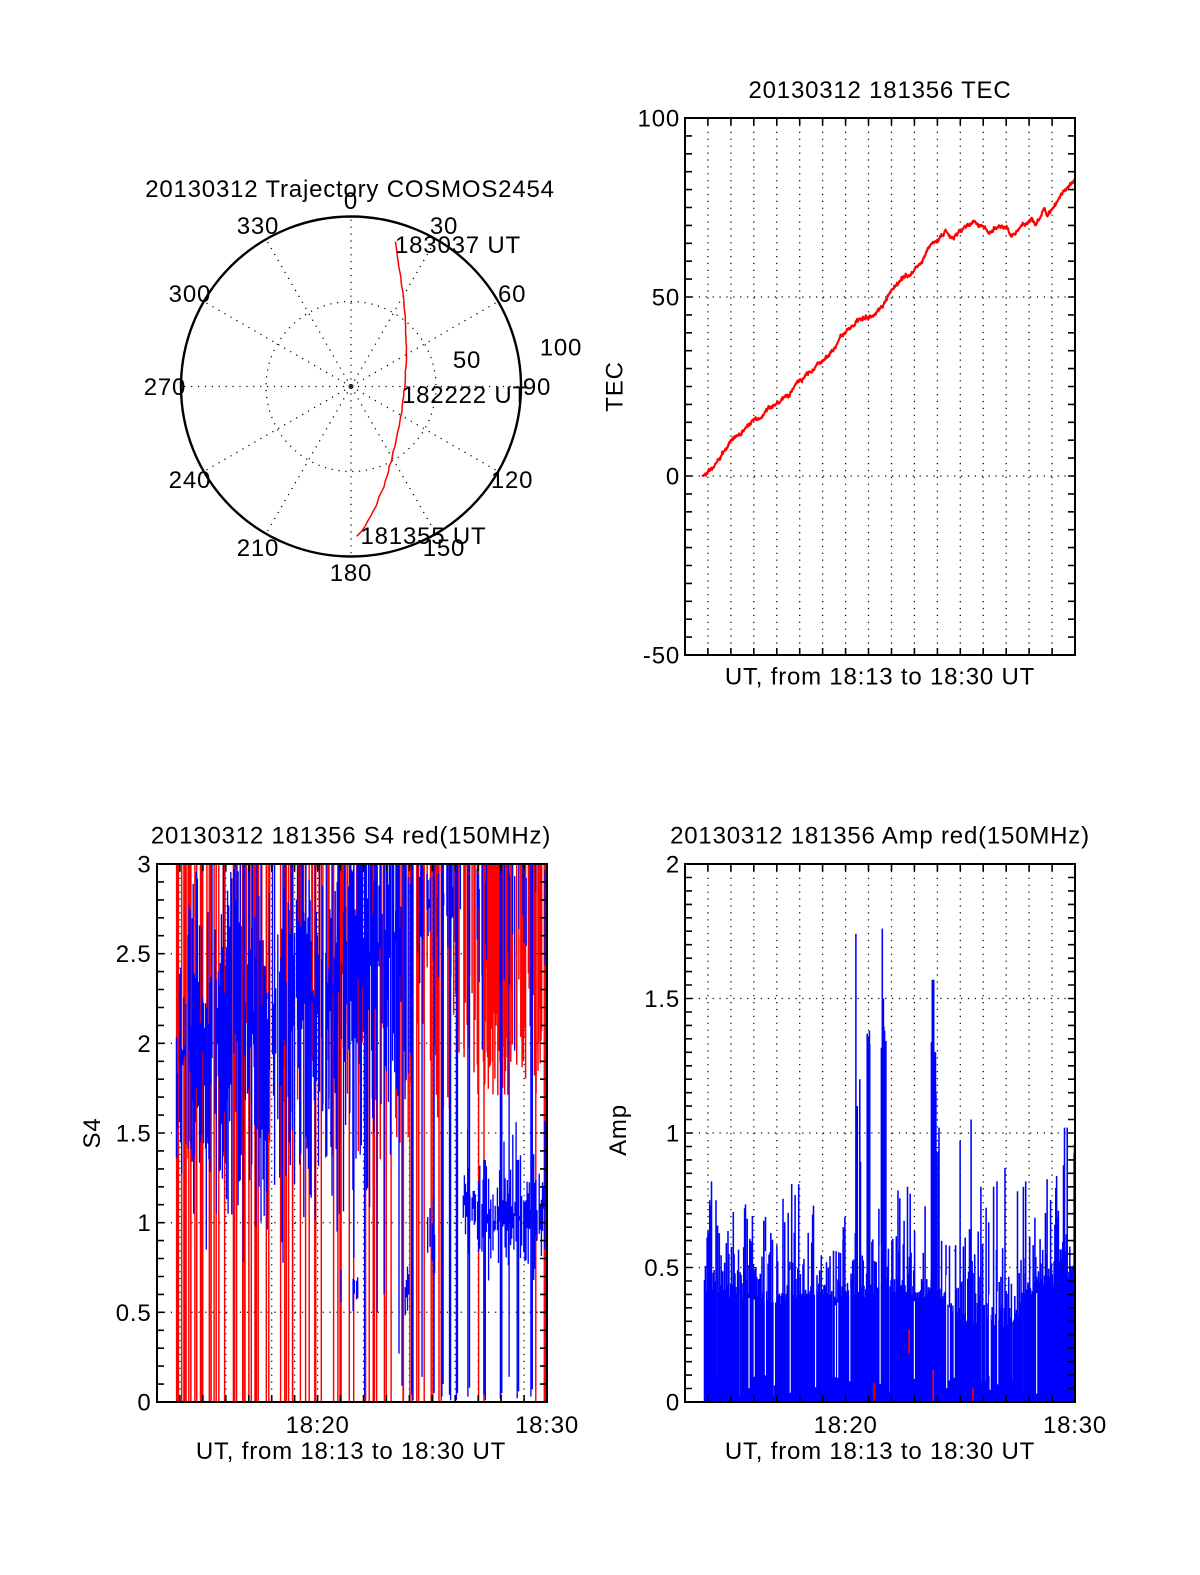 This screenshot has height=1575, width=1200. Describe the element at coordinates (458, 245) in the screenshot. I see `svg-text: 183037 UT` at that location.